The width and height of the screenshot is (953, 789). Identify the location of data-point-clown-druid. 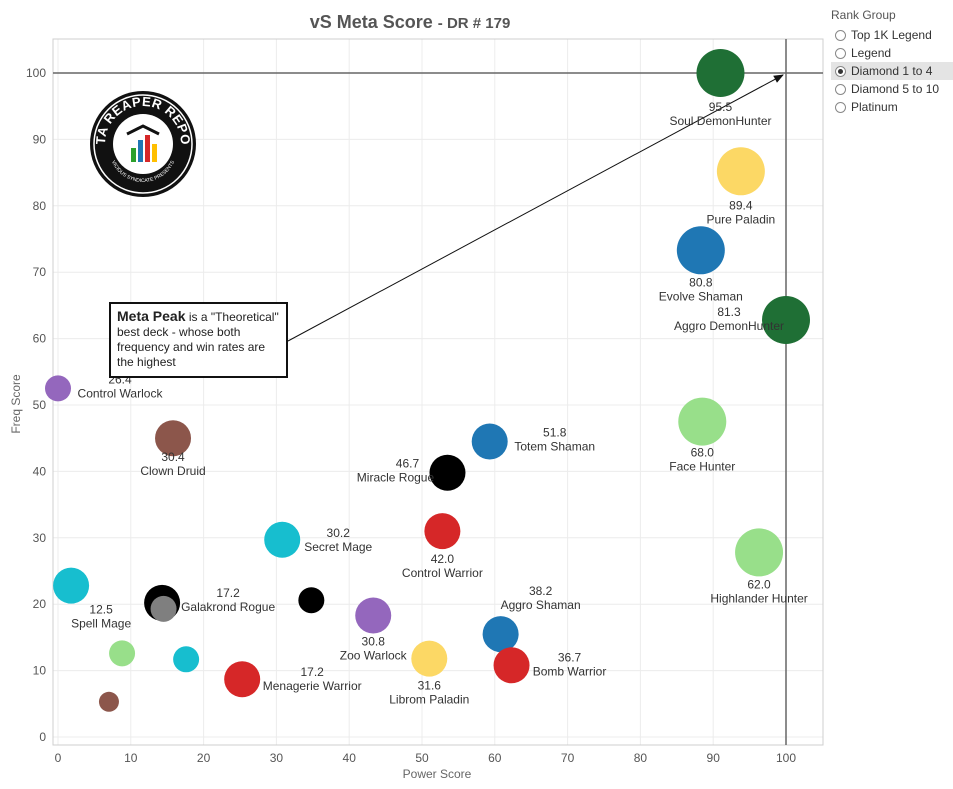
(173, 438).